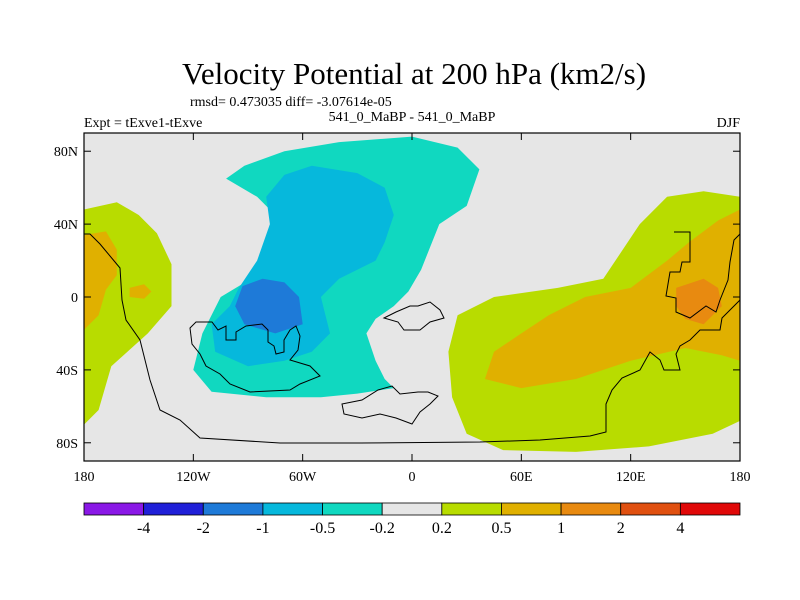 The width and height of the screenshot is (800, 600). Describe the element at coordinates (729, 123) in the screenshot. I see `season-label: DJF` at that location.